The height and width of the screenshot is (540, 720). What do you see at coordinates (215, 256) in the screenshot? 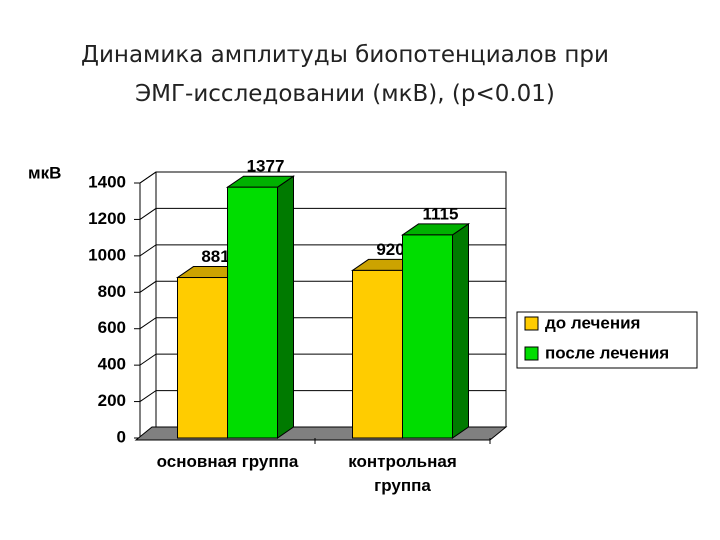
I see `data-label: 881` at bounding box center [215, 256].